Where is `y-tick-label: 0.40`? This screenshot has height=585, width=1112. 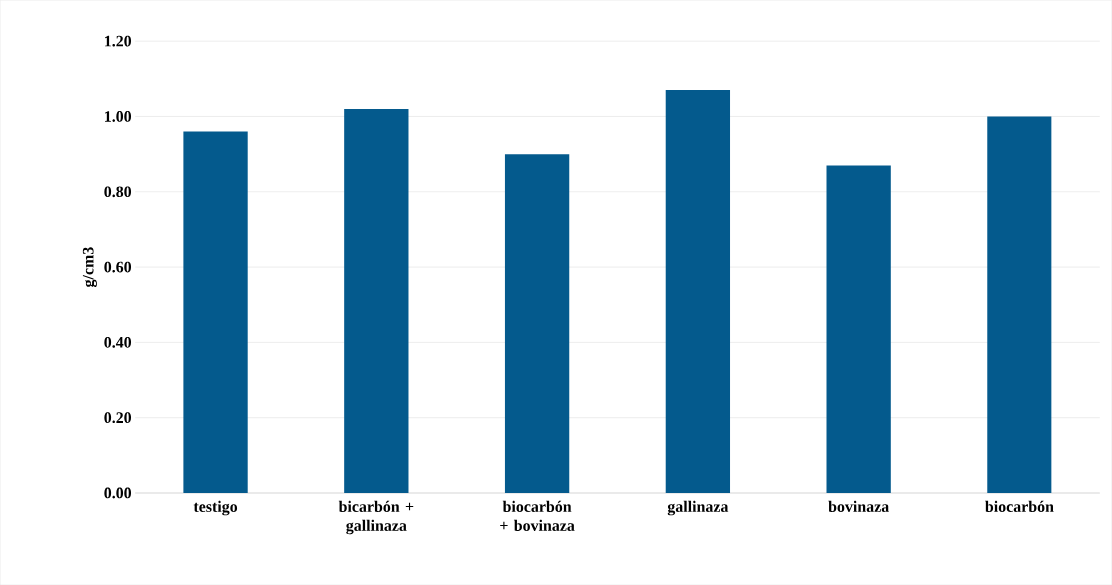
y-tick-label: 0.40 is located at coordinates (118, 342).